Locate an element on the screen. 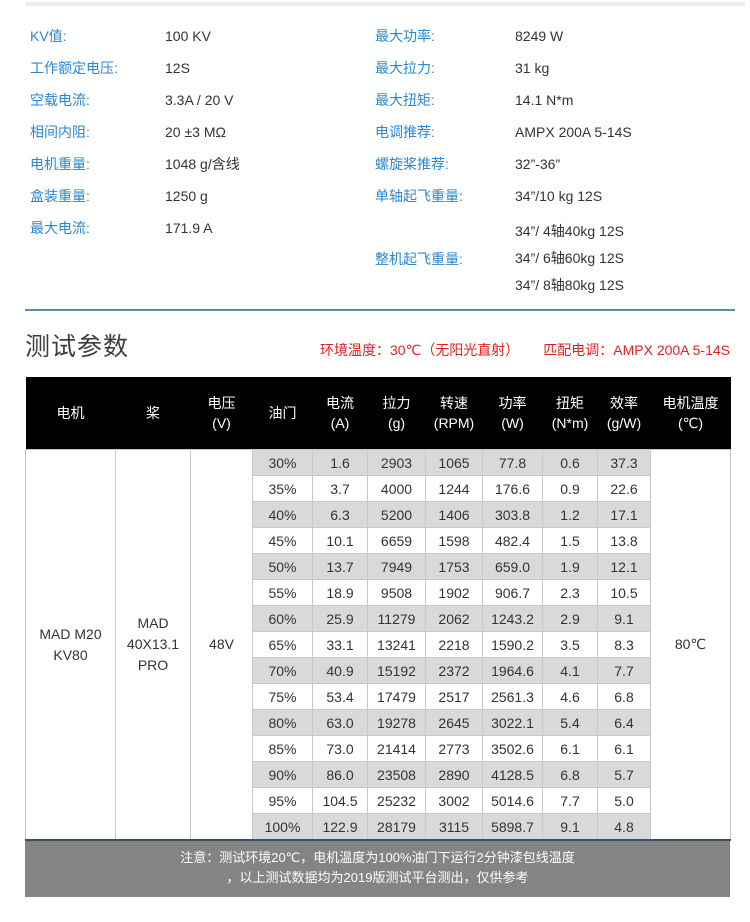  table-cell: 1590.2 is located at coordinates (512, 644).